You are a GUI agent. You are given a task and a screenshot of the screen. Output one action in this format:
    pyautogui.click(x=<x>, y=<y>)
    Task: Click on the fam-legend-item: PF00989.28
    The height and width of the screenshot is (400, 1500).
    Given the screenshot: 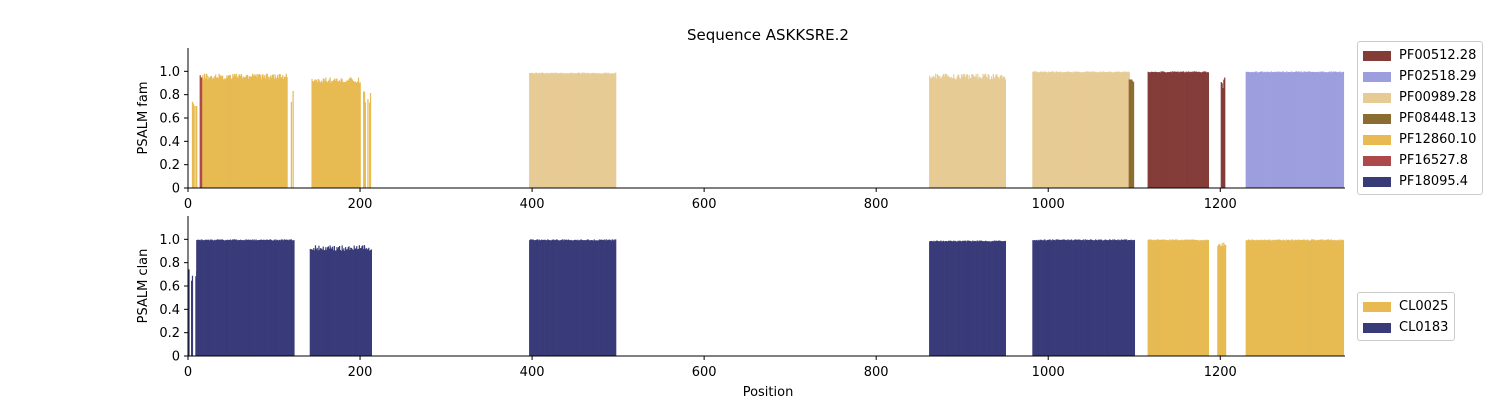 What is the action you would take?
    pyautogui.click(x=1419, y=97)
    